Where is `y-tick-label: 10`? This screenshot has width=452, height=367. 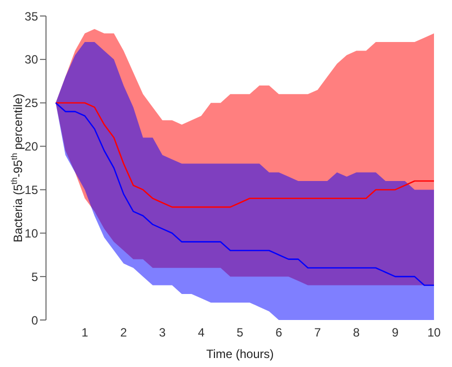 y-tick-label: 10 is located at coordinates (31, 233).